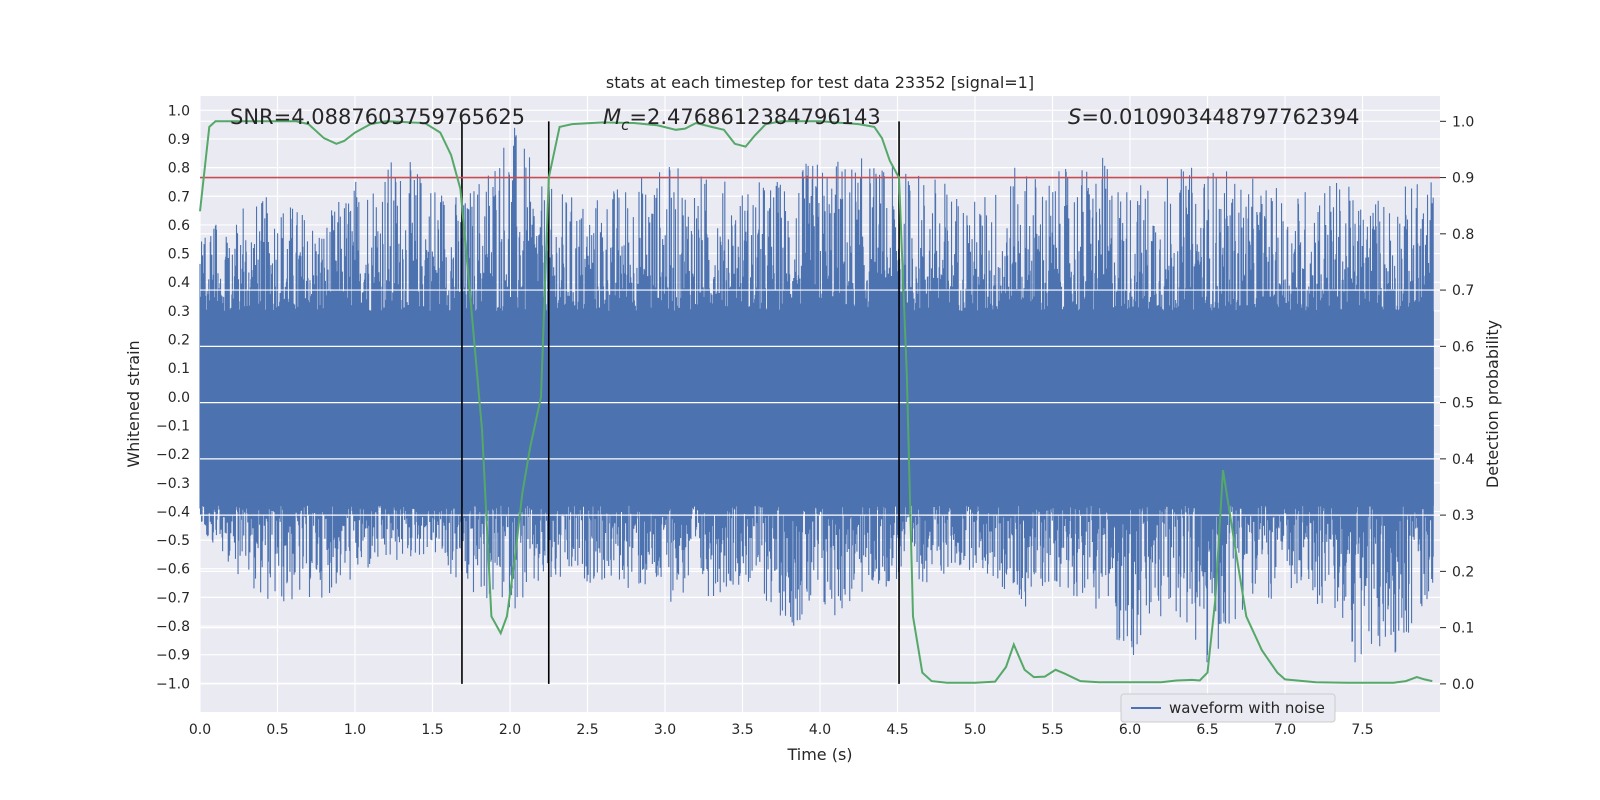  Describe the element at coordinates (173, 426) in the screenshot. I see `y-tick-label: −0.1` at that location.